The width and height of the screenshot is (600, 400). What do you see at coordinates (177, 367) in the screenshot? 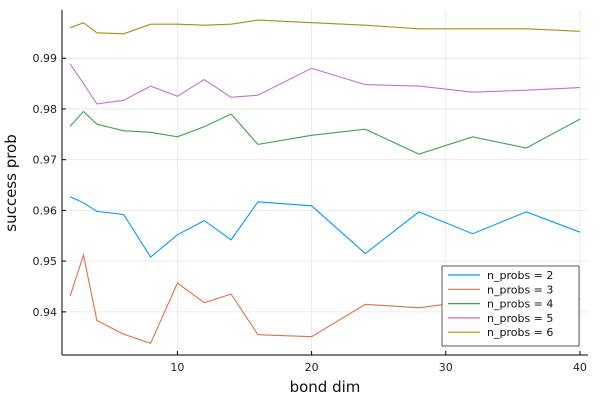
I see `x-tick-label: 10` at bounding box center [177, 367].